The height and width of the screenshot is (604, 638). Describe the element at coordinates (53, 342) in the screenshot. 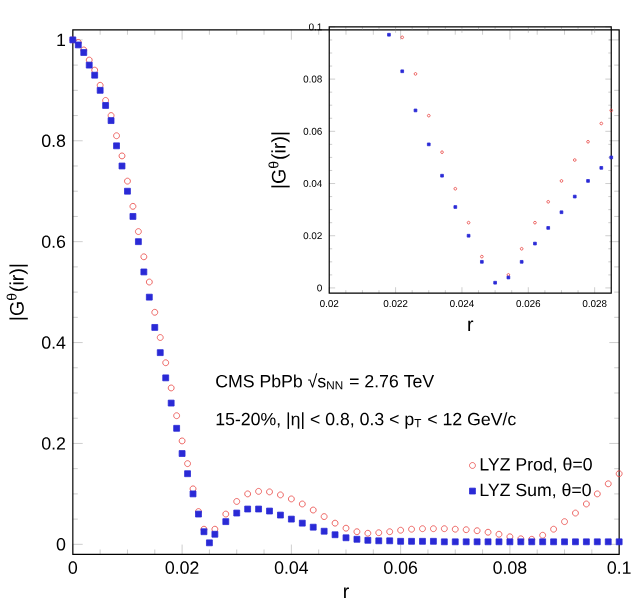

I see `y-tick-label: 0.4` at that location.